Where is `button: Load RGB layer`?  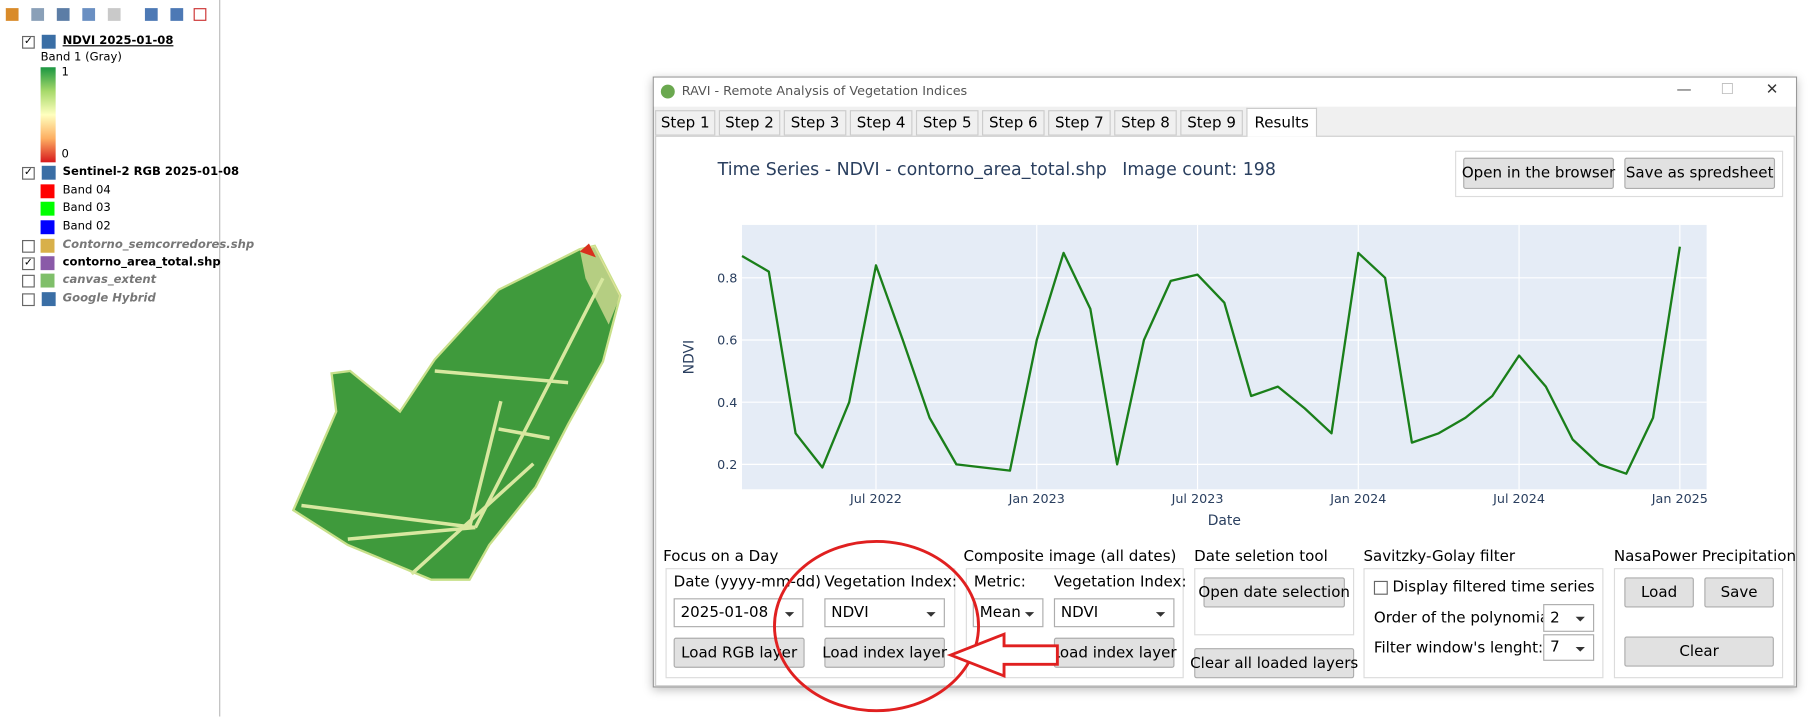 button: Load RGB layer is located at coordinates (739, 652).